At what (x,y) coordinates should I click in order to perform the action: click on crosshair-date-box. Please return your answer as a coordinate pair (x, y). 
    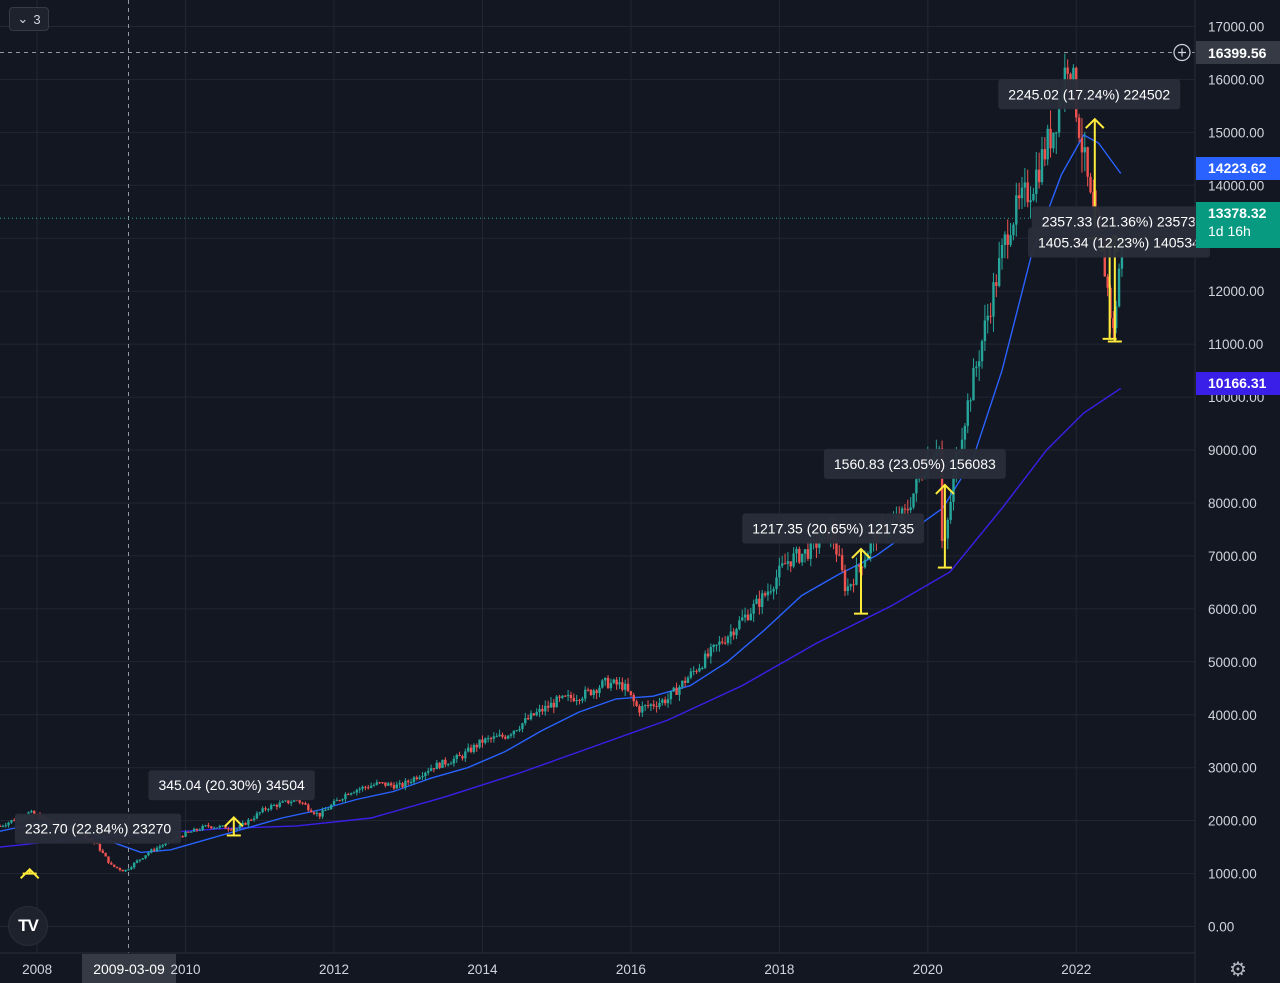
    Looking at the image, I should click on (129, 968).